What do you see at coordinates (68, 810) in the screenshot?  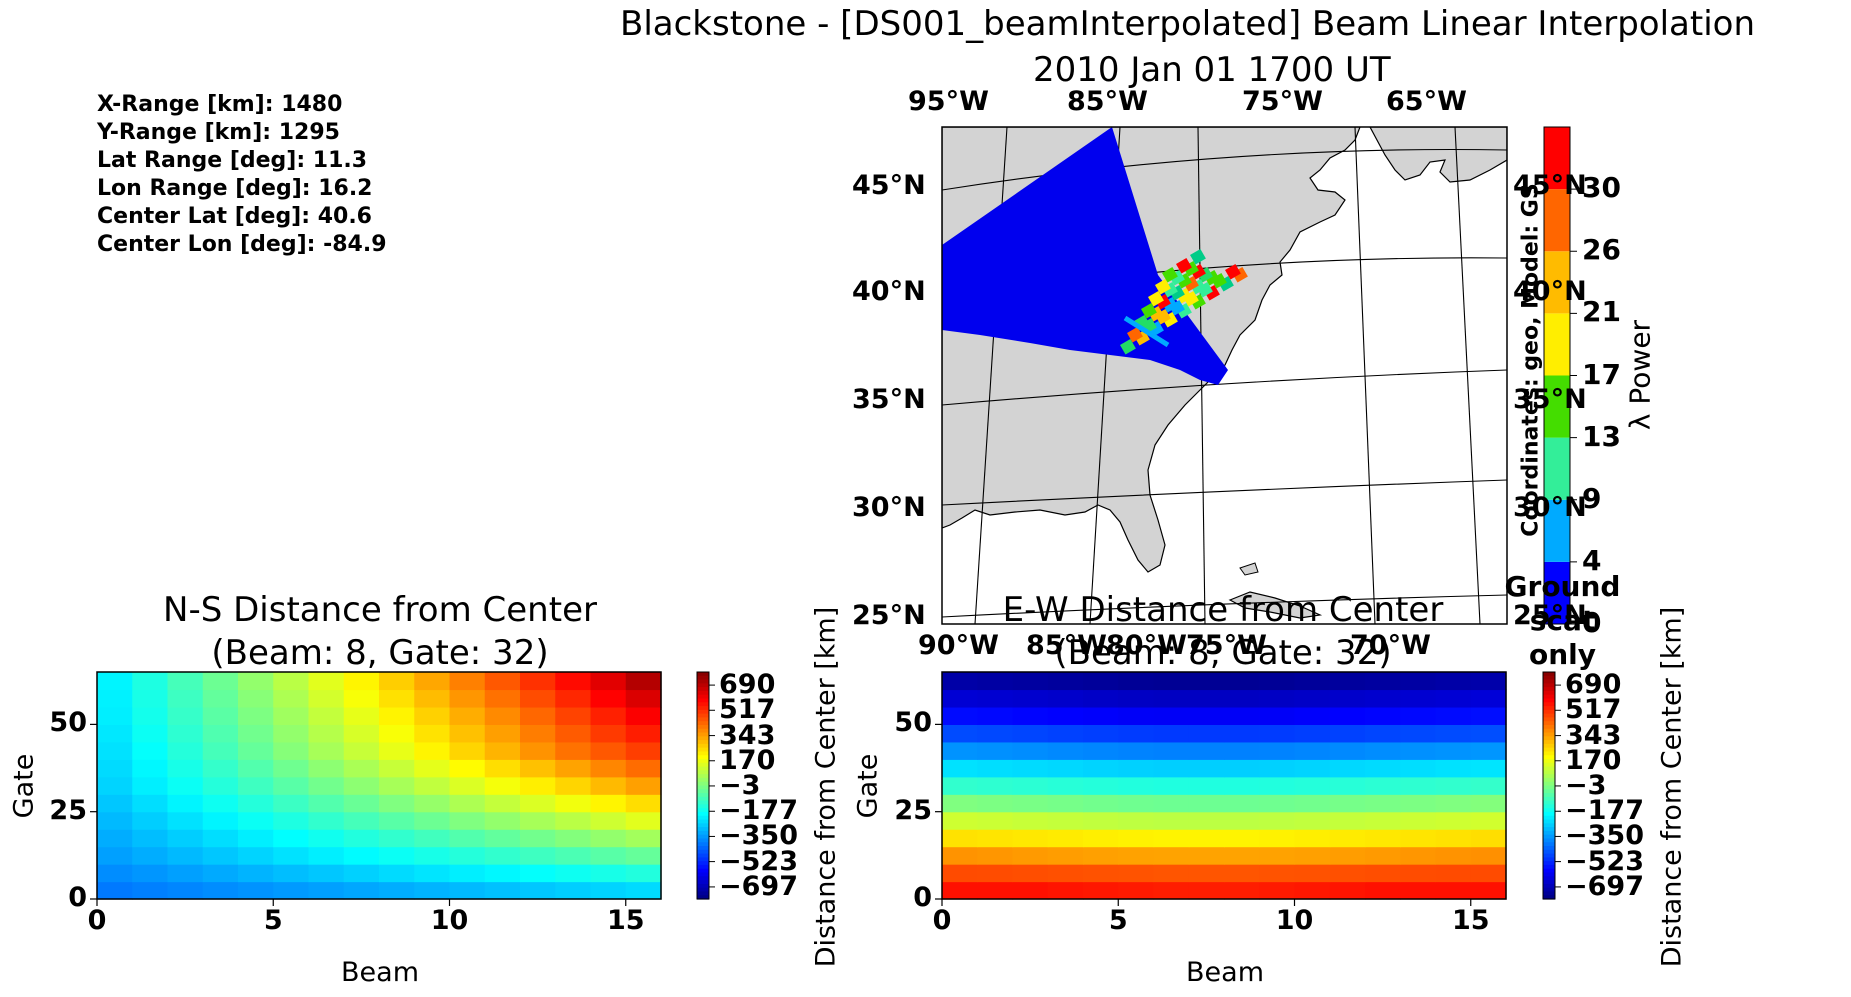 I see `heatmap-ytick-label: 25` at bounding box center [68, 810].